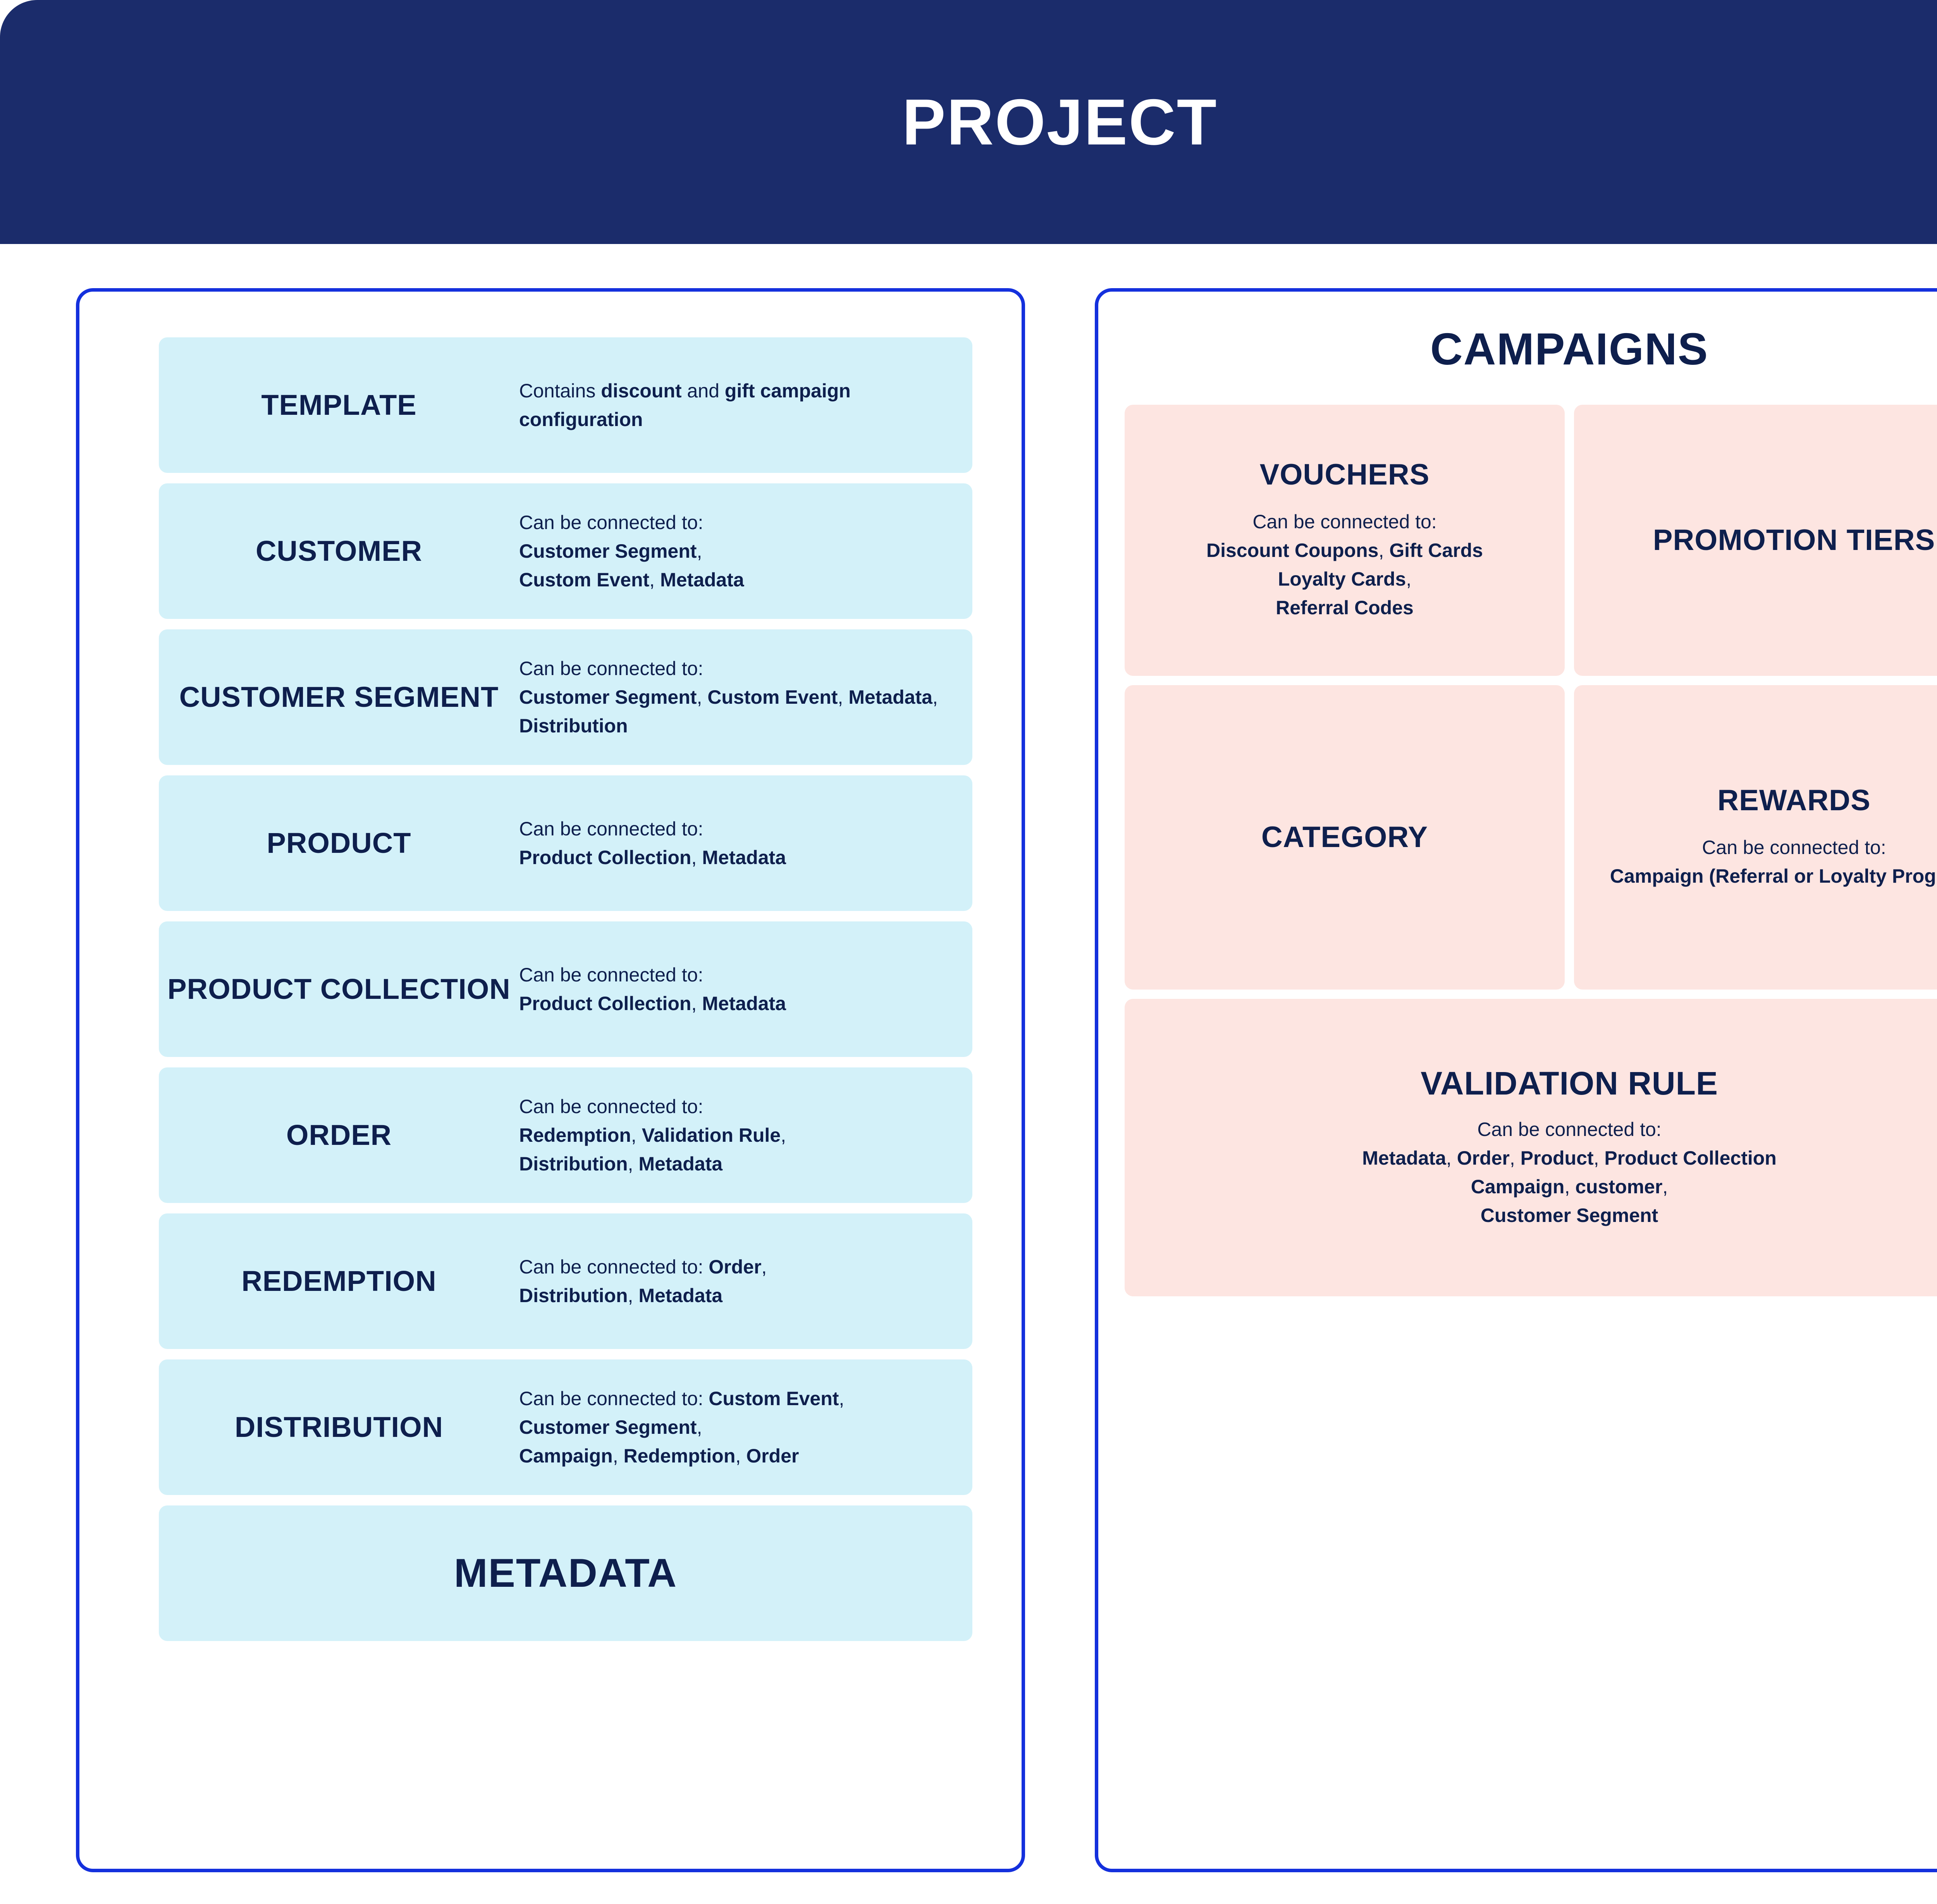 The width and height of the screenshot is (1937, 1904). I want to click on desc-conn-cs-2: Metadata, so click(890, 697).